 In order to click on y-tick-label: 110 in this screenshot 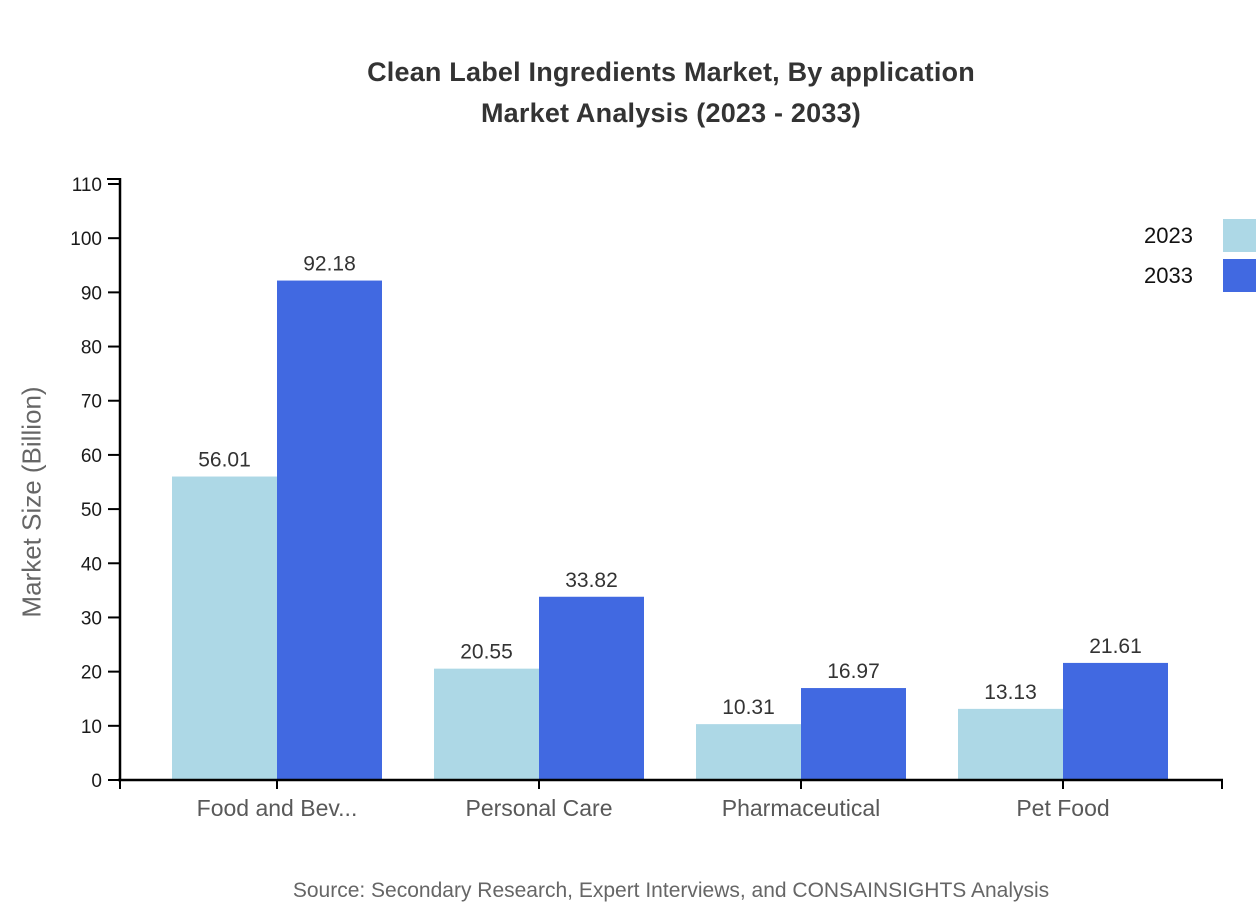, I will do `click(87, 185)`.